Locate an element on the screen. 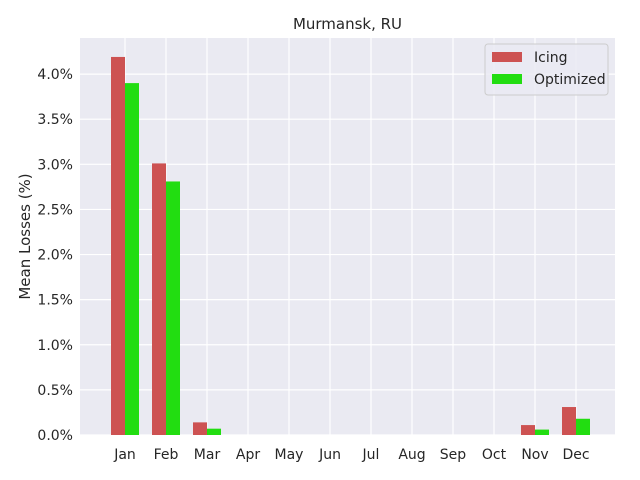  x-tick-label: May is located at coordinates (289, 455).